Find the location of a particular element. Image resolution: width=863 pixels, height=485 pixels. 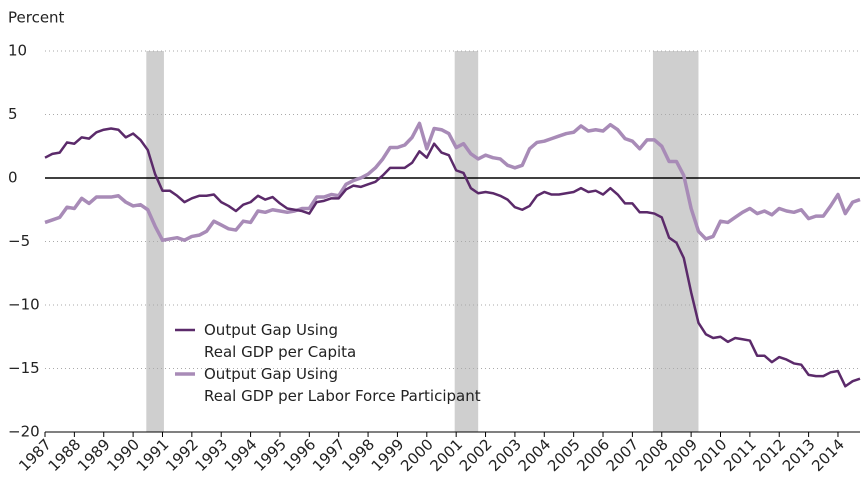

y-tick-label: 10 is located at coordinates (17, 51).